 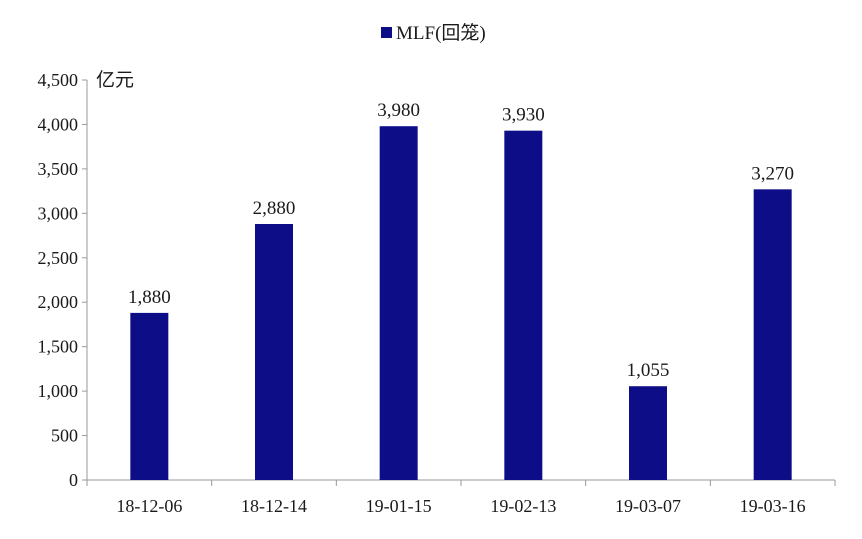 I want to click on data-label: 2,880, so click(x=274, y=208).